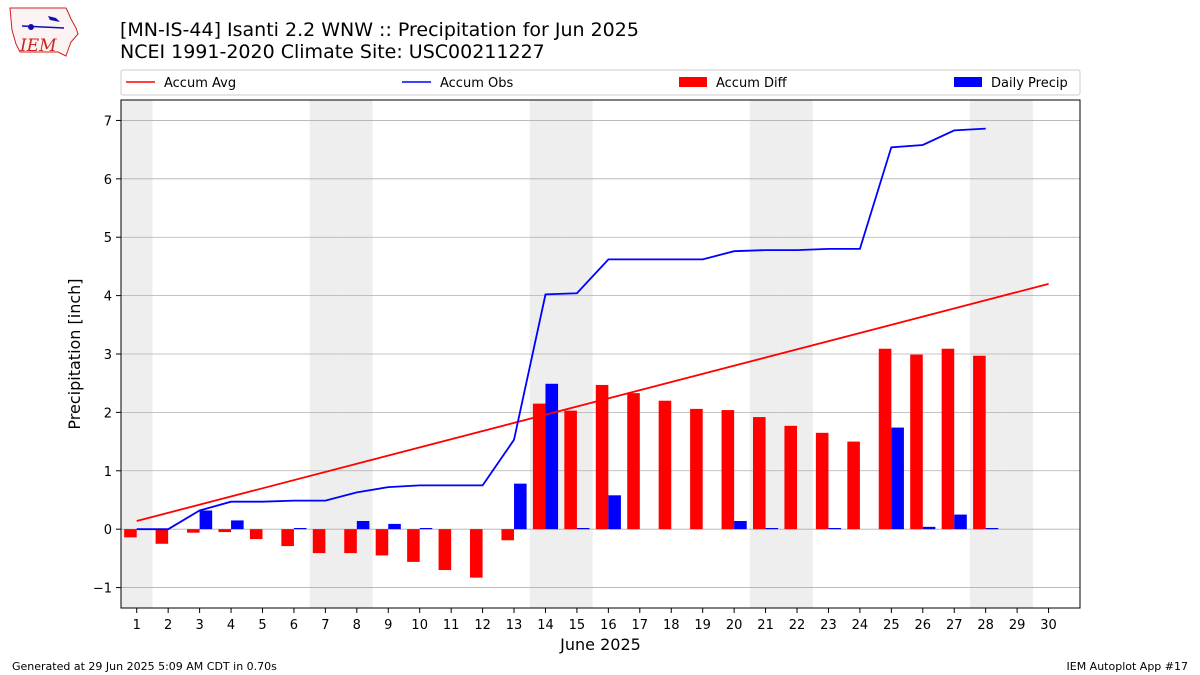 The width and height of the screenshot is (1200, 675). Describe the element at coordinates (419, 625) in the screenshot. I see `x-tick-label: 10` at that location.